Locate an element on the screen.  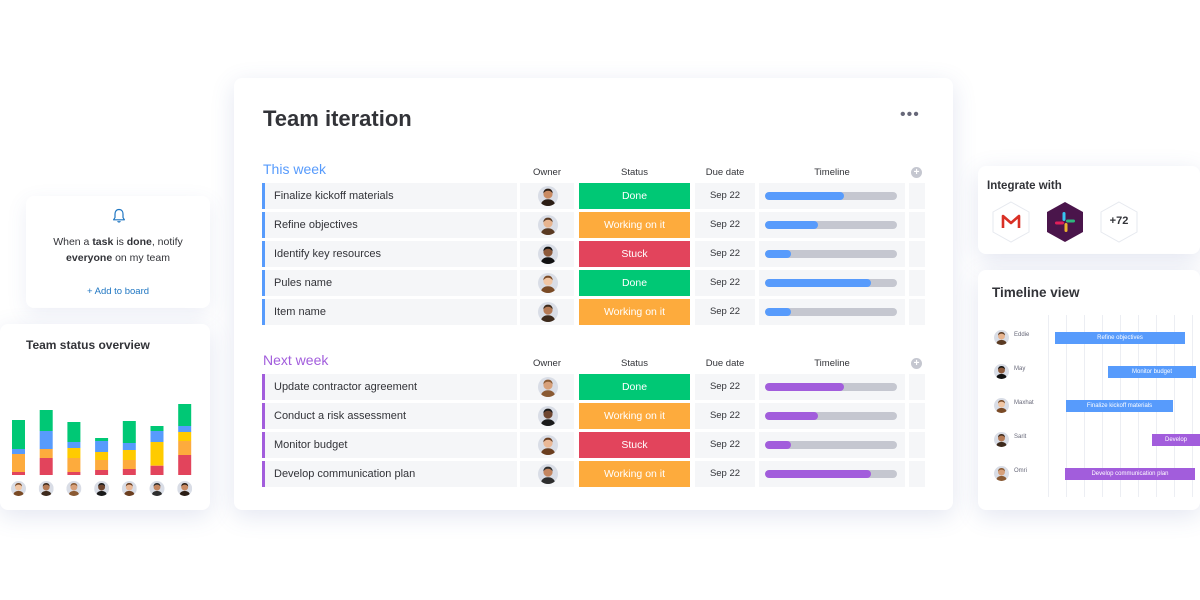
group-title: This week is located at coordinates (295, 169).